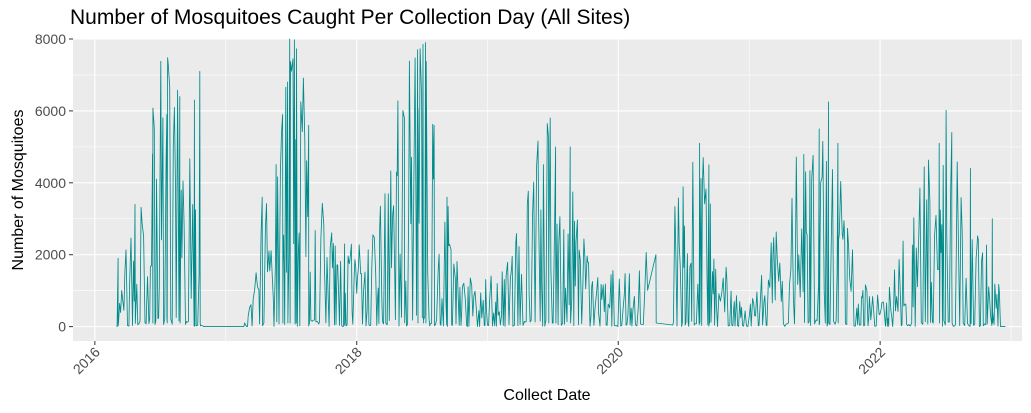  I want to click on y-axis-title: Number of Mosquitoes, so click(18, 190).